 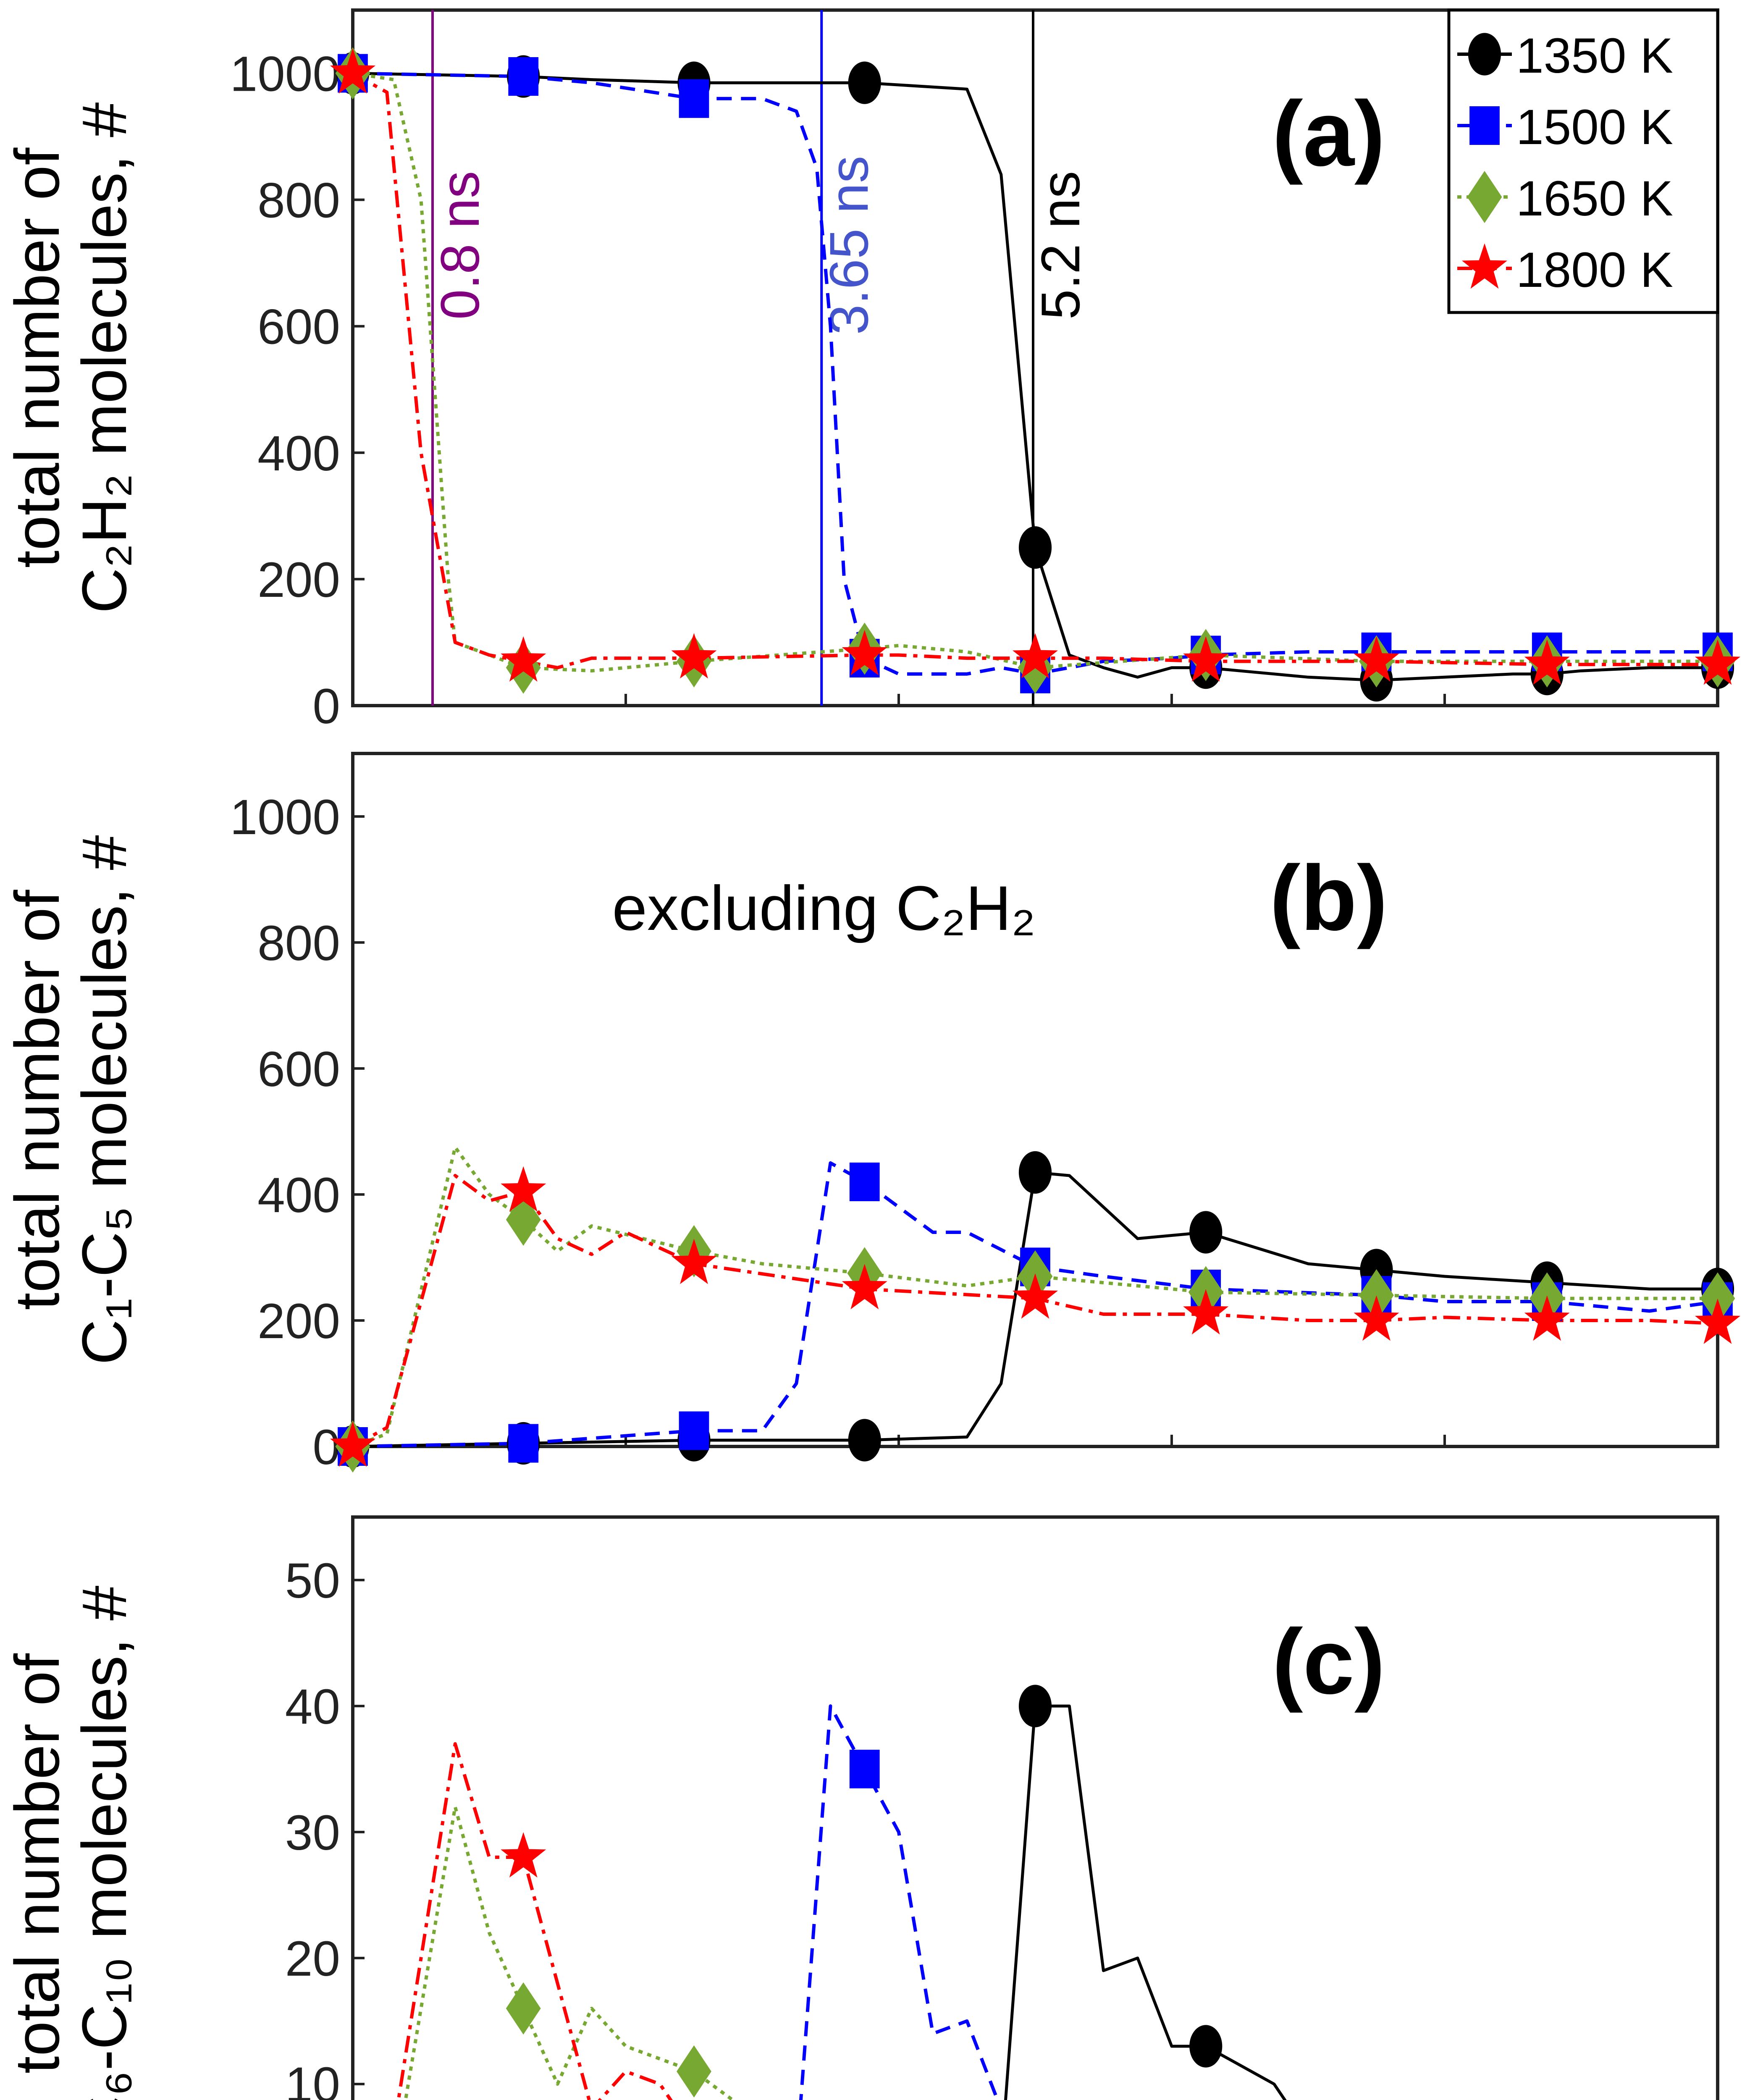 What do you see at coordinates (570, 1952) in the screenshot?
I see `series-line-1650k` at bounding box center [570, 1952].